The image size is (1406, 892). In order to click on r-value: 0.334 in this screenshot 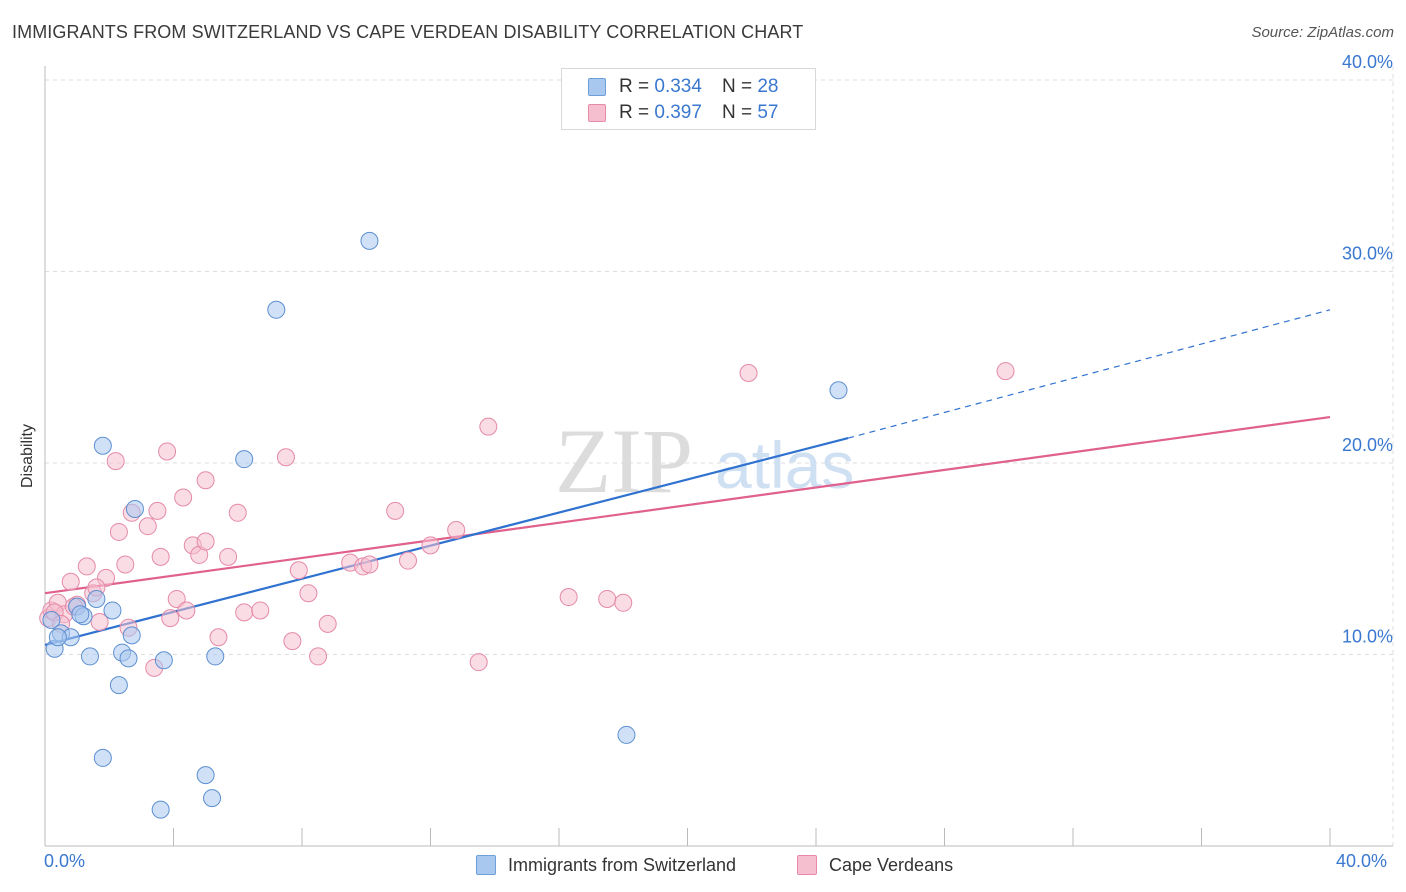, I will do `click(678, 86)`.